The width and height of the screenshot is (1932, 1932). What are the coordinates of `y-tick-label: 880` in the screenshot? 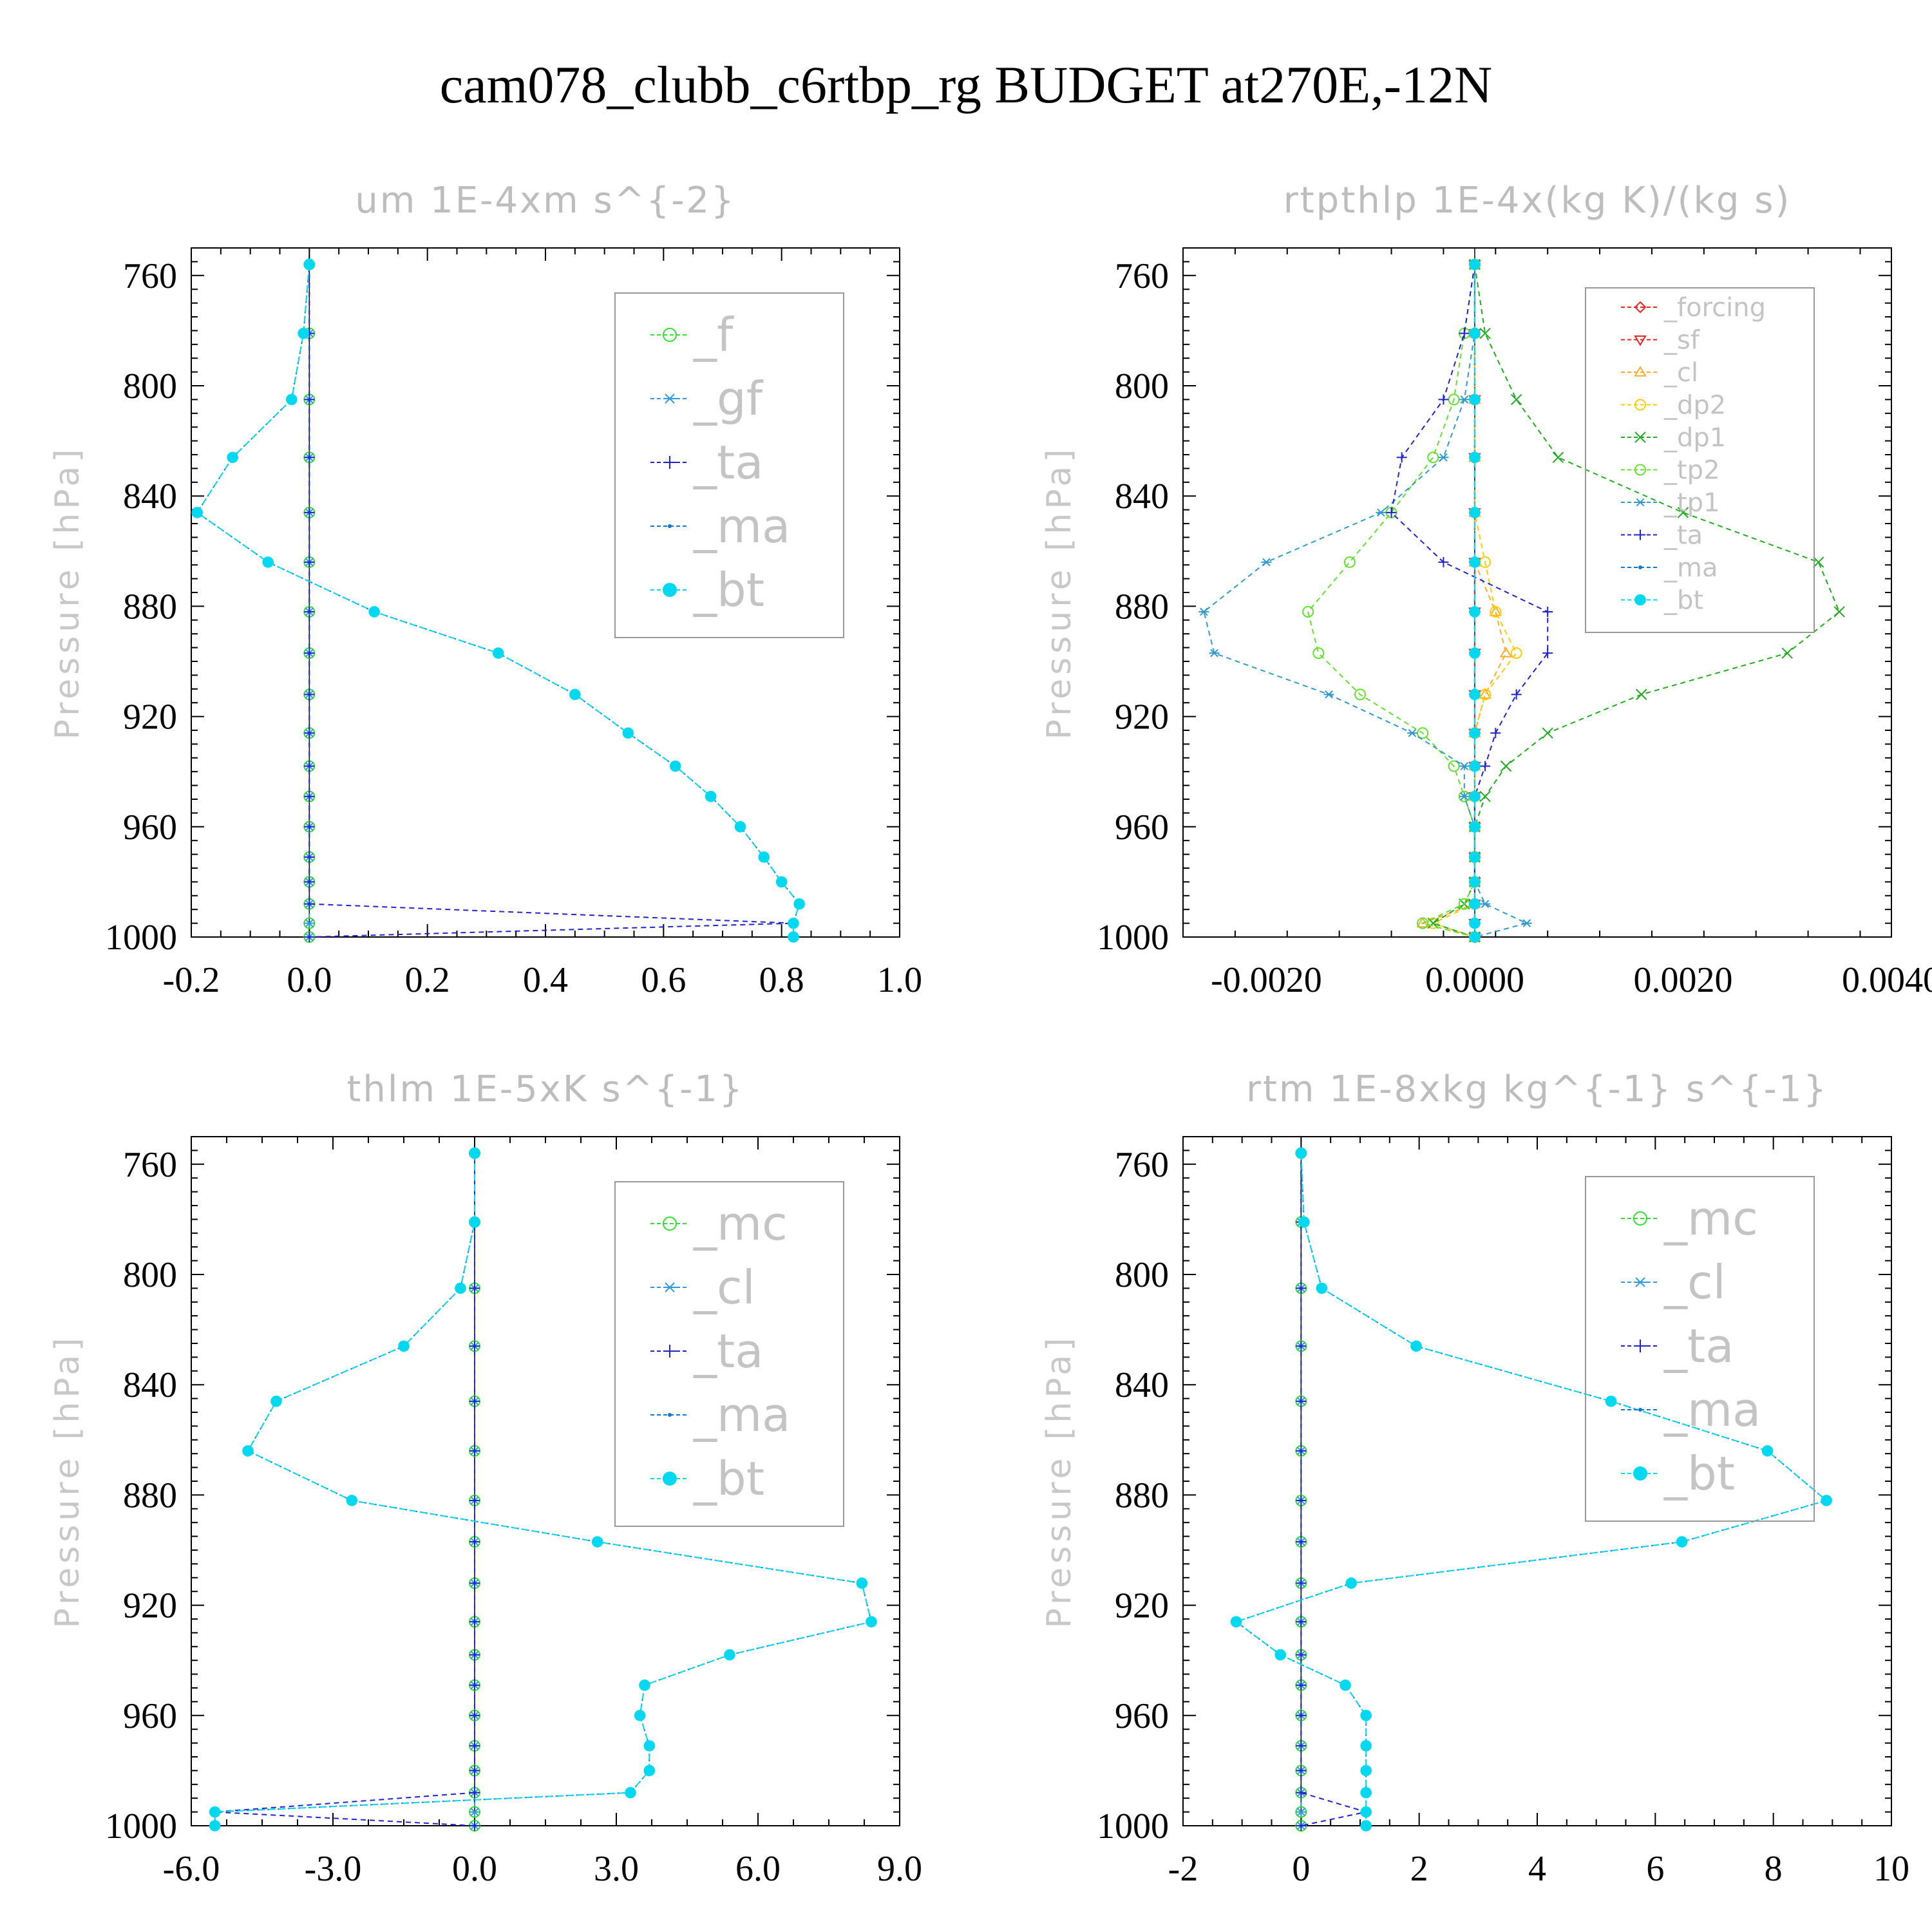 It's located at (150, 1495).